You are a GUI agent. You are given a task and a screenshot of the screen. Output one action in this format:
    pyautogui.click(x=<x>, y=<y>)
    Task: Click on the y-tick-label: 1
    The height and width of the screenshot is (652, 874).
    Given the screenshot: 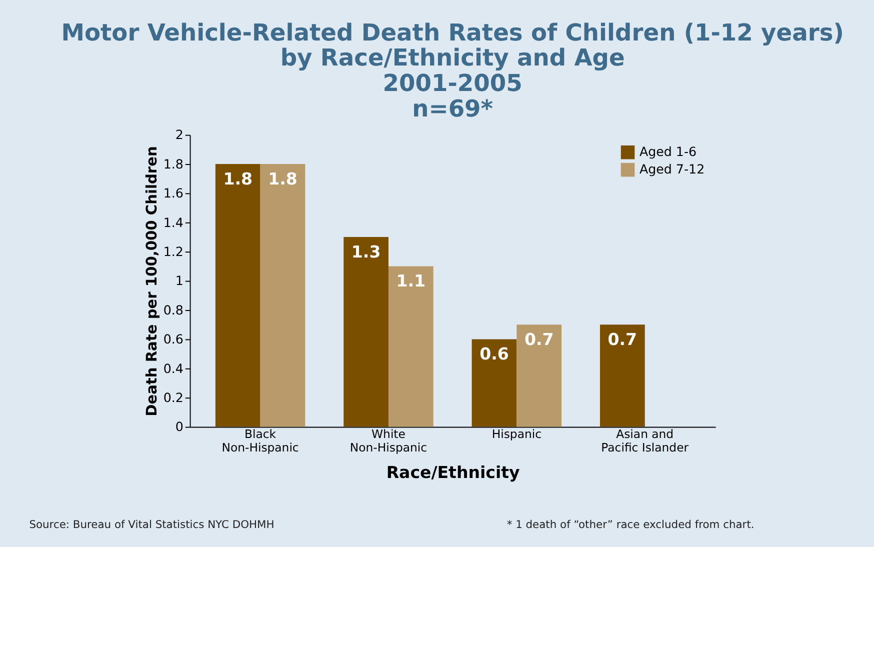 What is the action you would take?
    pyautogui.click(x=179, y=280)
    